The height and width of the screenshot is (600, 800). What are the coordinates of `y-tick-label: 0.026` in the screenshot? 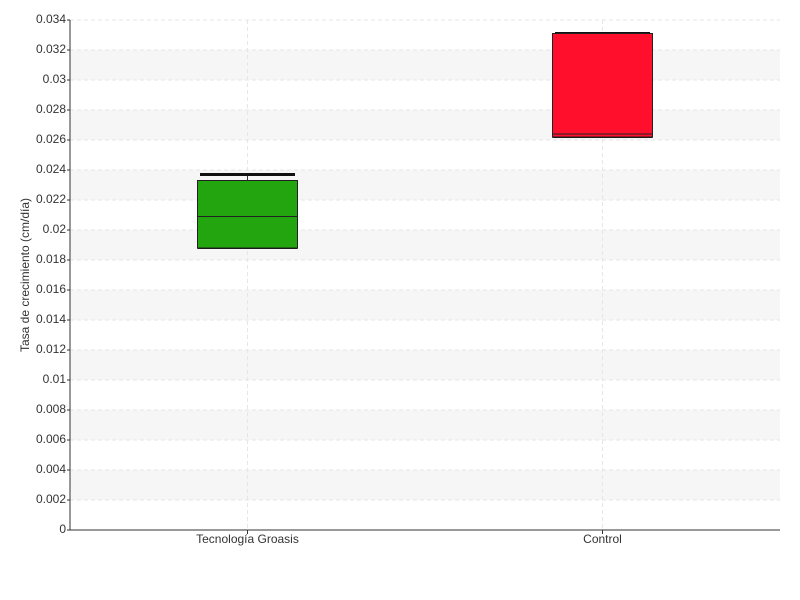 It's located at (51, 139).